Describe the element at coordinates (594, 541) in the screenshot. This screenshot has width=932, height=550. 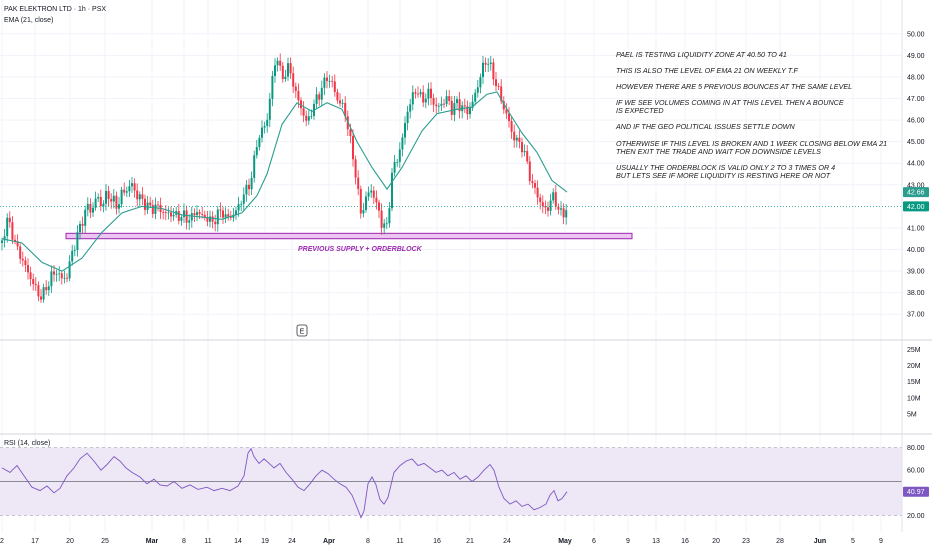
I see `time-tick-label: 6` at that location.